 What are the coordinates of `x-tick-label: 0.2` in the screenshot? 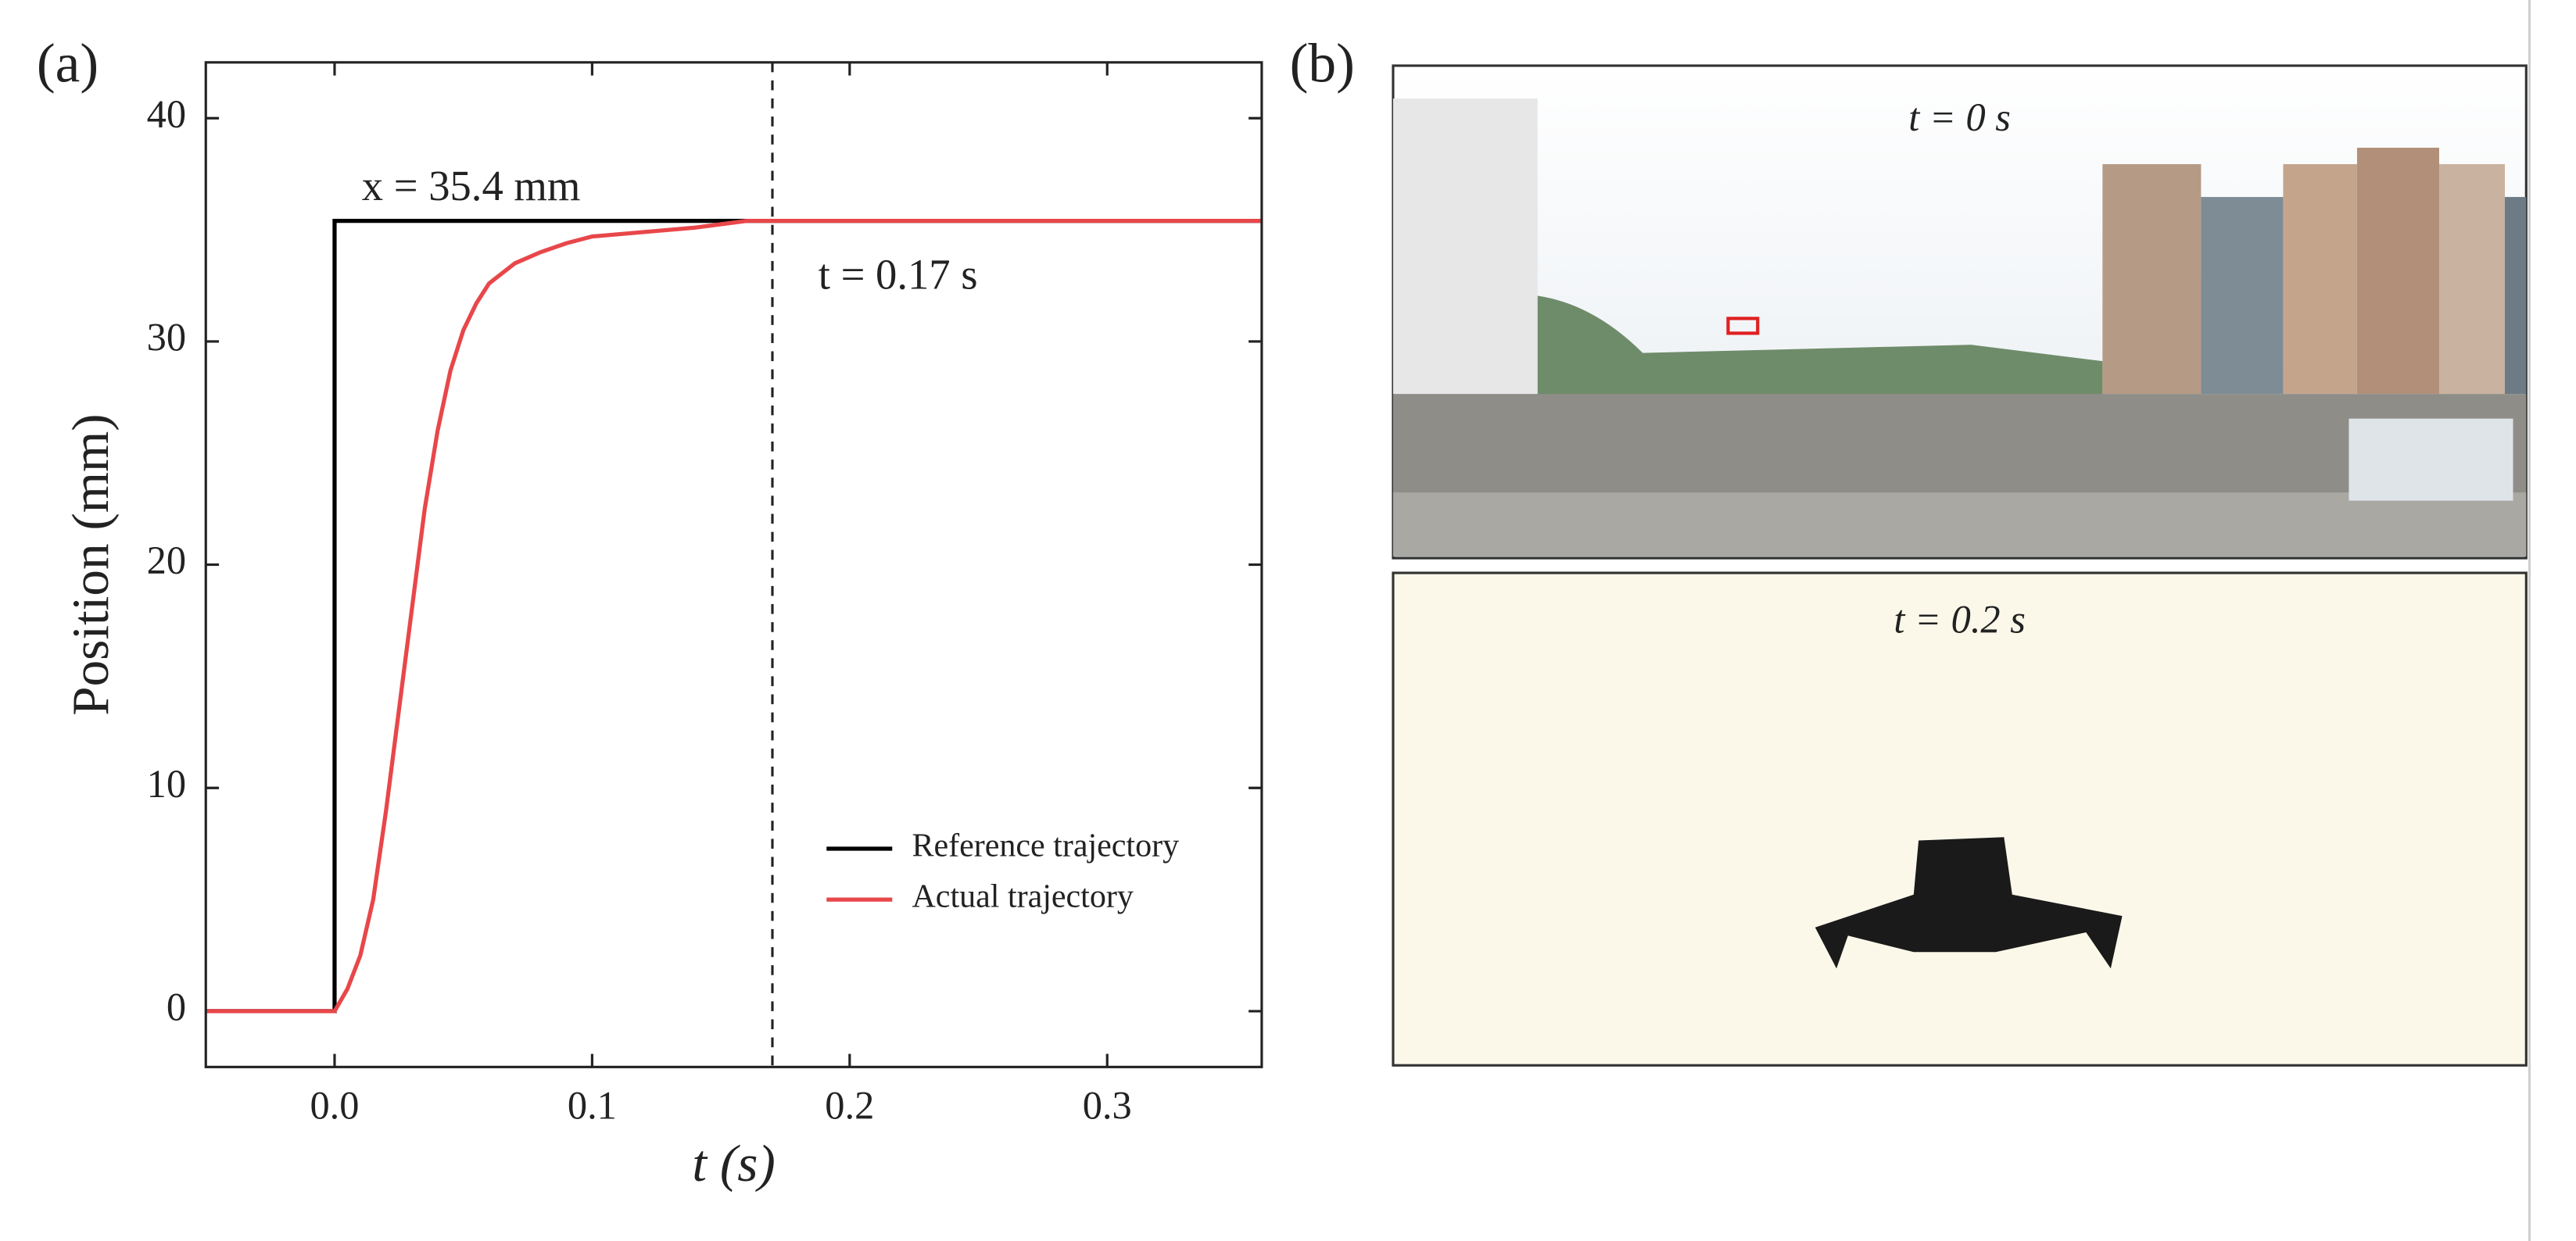 It's located at (850, 1106).